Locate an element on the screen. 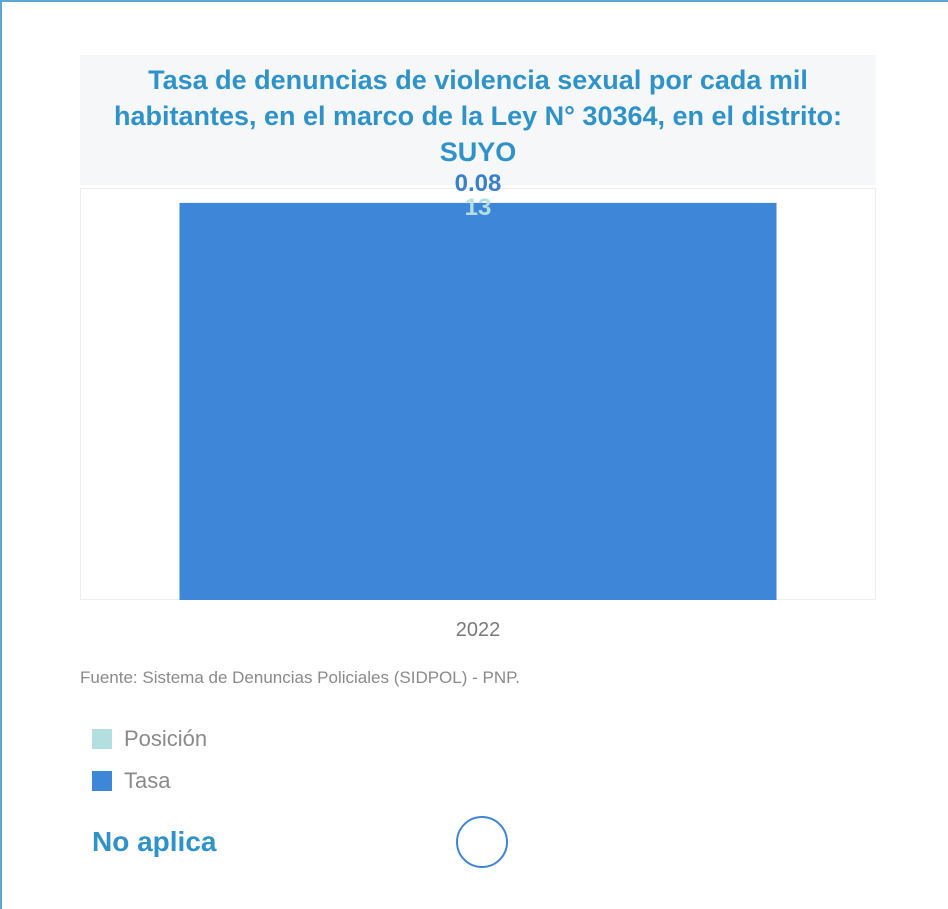 This screenshot has width=948, height=909. legend-label: Tasa is located at coordinates (147, 780).